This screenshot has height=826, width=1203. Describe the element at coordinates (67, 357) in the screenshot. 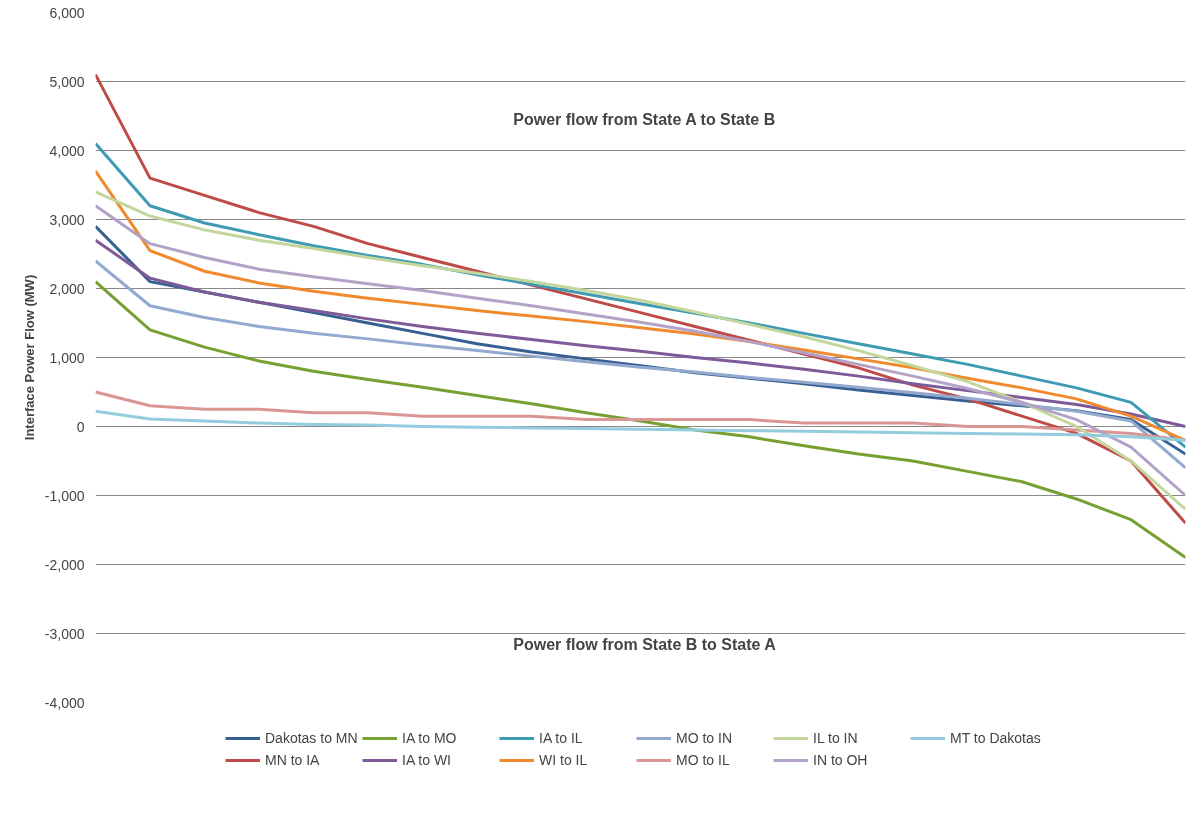

I see `y-tick-label: 1,000` at that location.